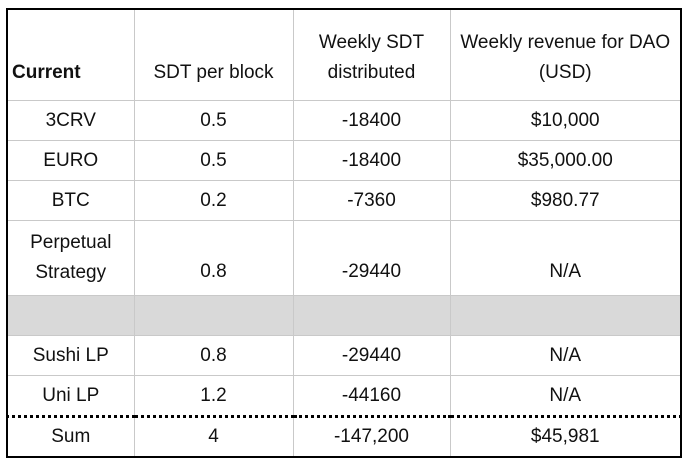 This screenshot has height=458, width=690. Describe the element at coordinates (565, 315) in the screenshot. I see `row-revenue` at that location.